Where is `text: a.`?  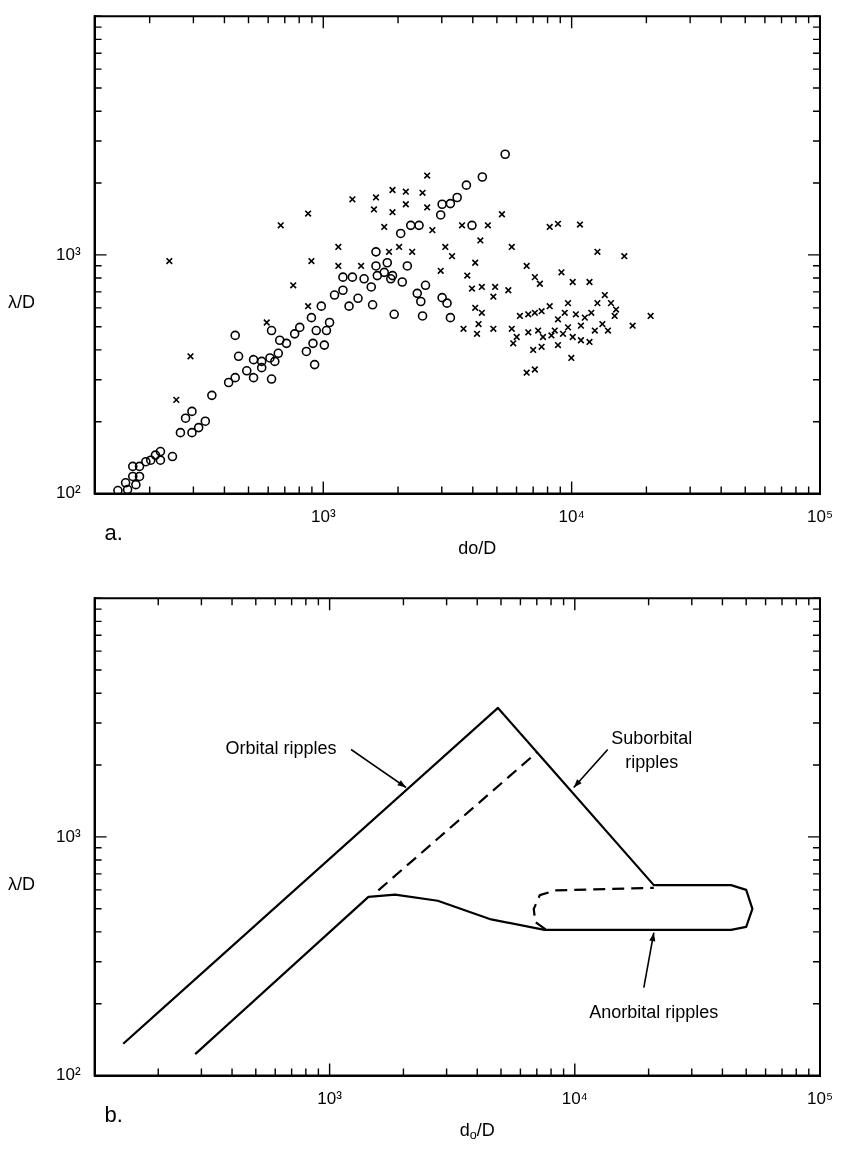
text: a. is located at coordinates (113, 532).